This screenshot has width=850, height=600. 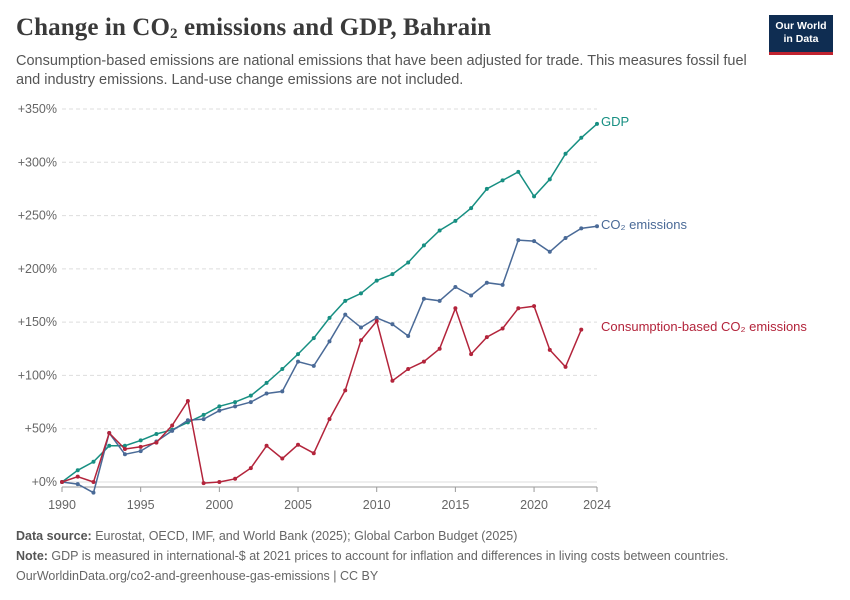 I want to click on y-tick-label: +150%, so click(x=37, y=322).